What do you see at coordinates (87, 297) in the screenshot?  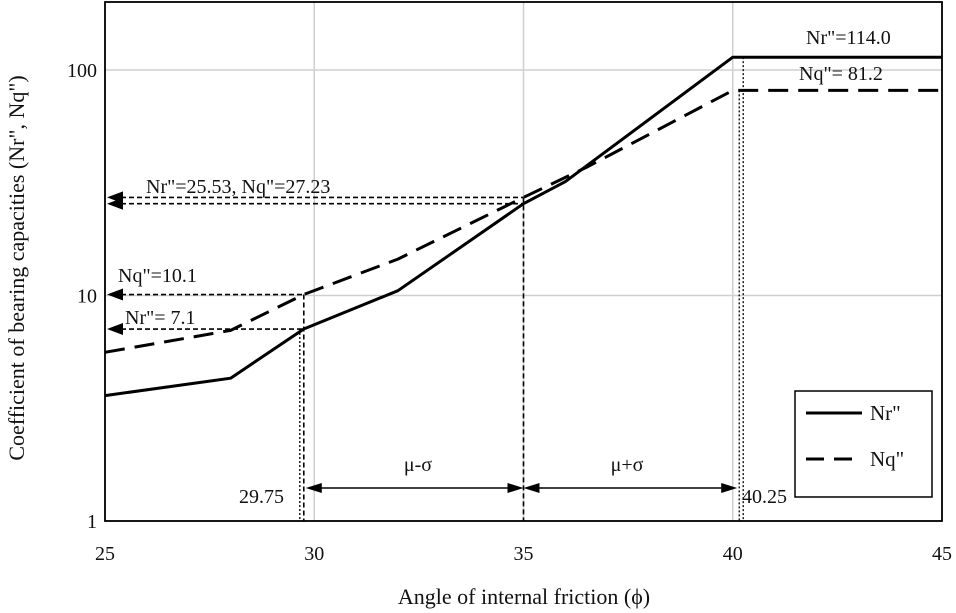 I see `y-tick-label: 10` at bounding box center [87, 297].